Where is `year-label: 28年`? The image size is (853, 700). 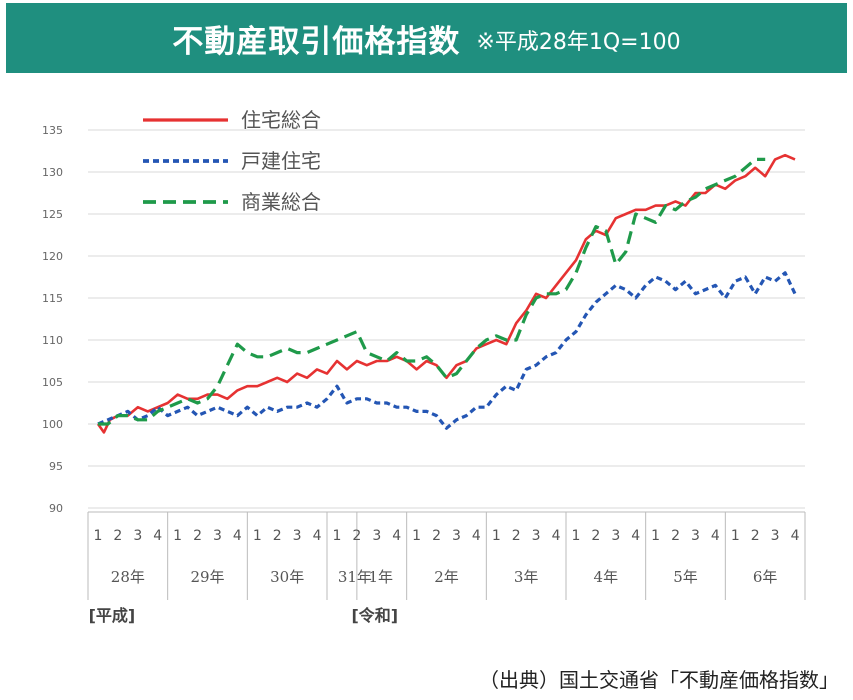 year-label: 28年 is located at coordinates (128, 577).